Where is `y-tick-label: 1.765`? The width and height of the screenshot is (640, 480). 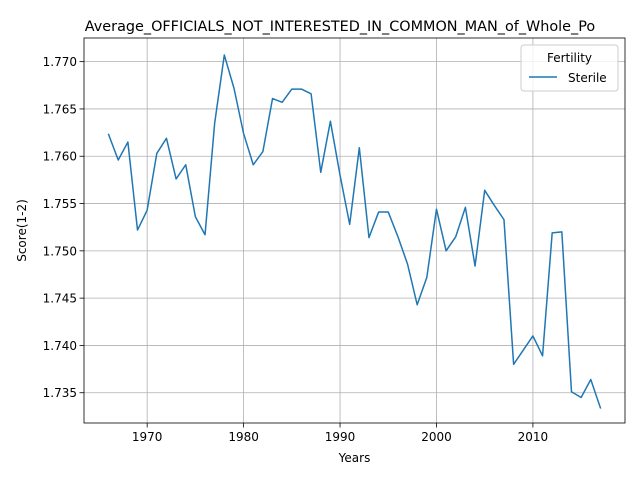 y-tick-label: 1.765 is located at coordinates (60, 109).